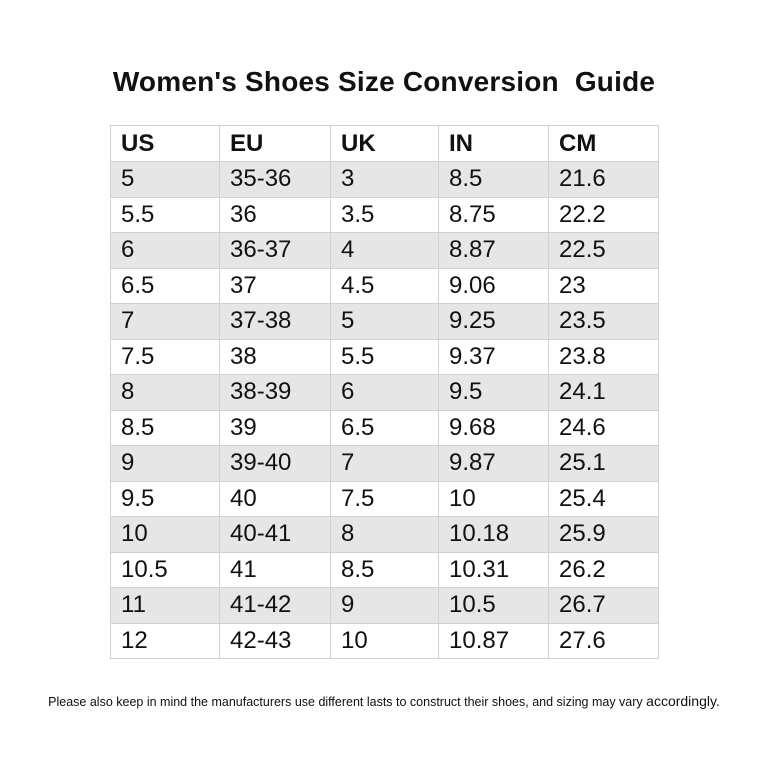 The width and height of the screenshot is (768, 768). I want to click on column-header-uk: UK, so click(384, 143).